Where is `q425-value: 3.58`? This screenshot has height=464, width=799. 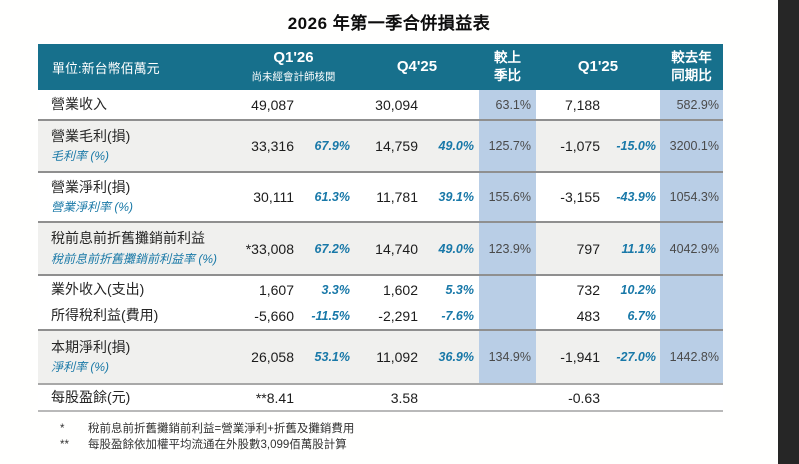 q425-value: 3.58 is located at coordinates (404, 397).